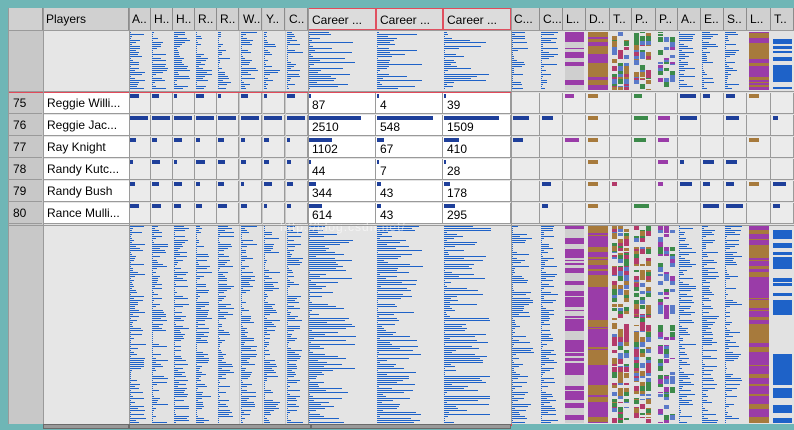 The height and width of the screenshot is (430, 794). What do you see at coordinates (342, 169) in the screenshot?
I see `career-cell: 44` at bounding box center [342, 169].